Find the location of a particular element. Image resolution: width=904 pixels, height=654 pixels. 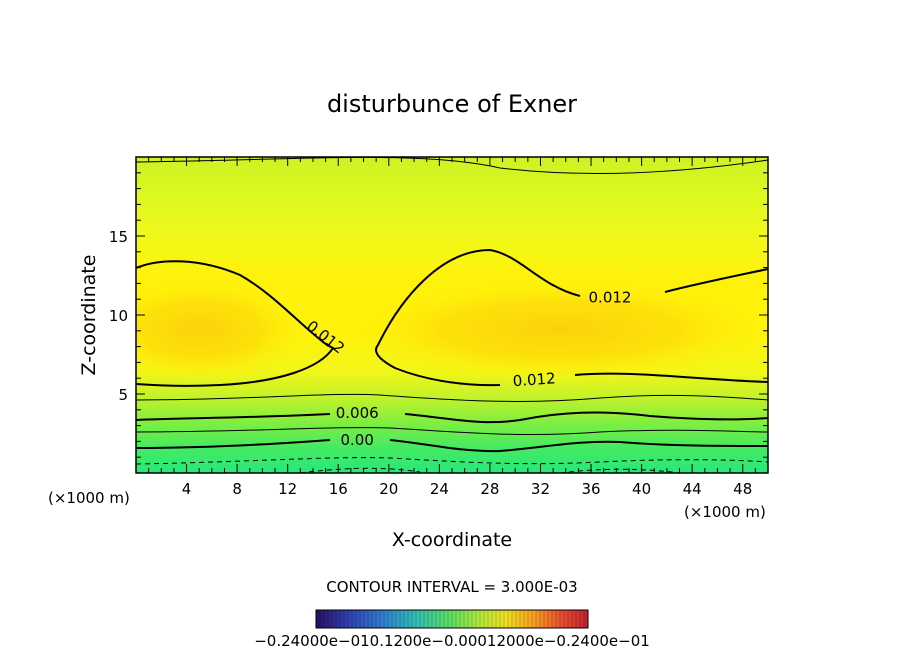

x-tick-label: 20 is located at coordinates (388, 489).